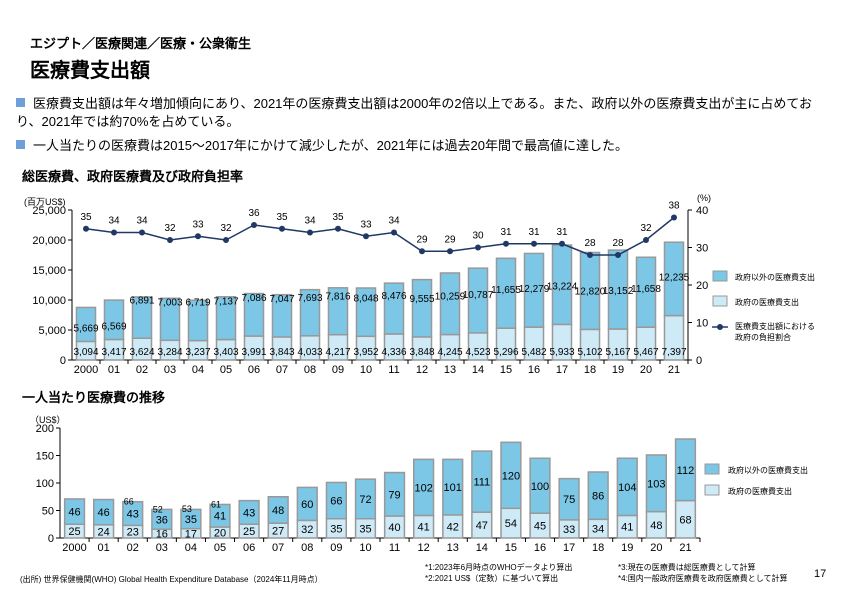 The width and height of the screenshot is (842, 595). What do you see at coordinates (198, 370) in the screenshot?
I see `x-tick-label: 04` at bounding box center [198, 370].